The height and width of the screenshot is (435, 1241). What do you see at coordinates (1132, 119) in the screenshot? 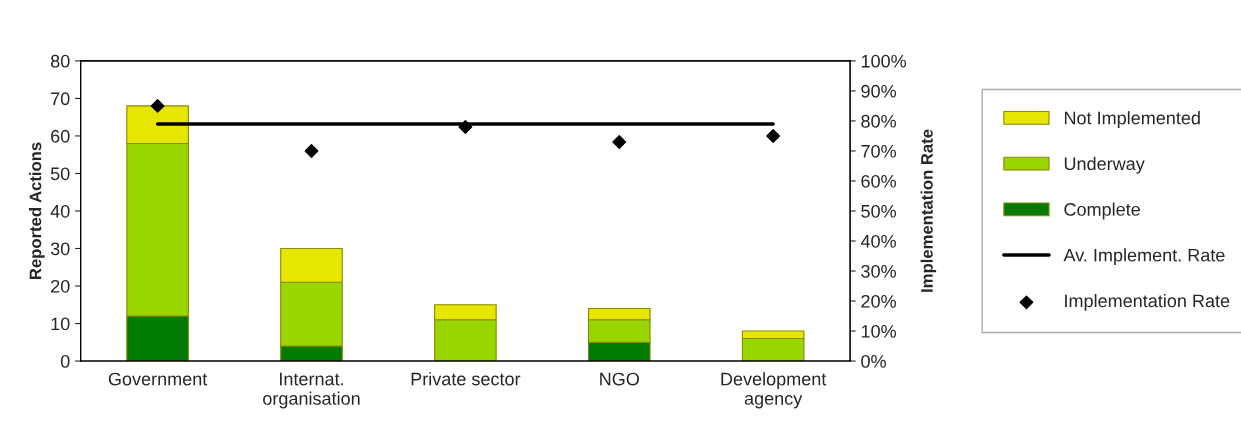
I see `legend-label: Not Implemented` at bounding box center [1132, 119].